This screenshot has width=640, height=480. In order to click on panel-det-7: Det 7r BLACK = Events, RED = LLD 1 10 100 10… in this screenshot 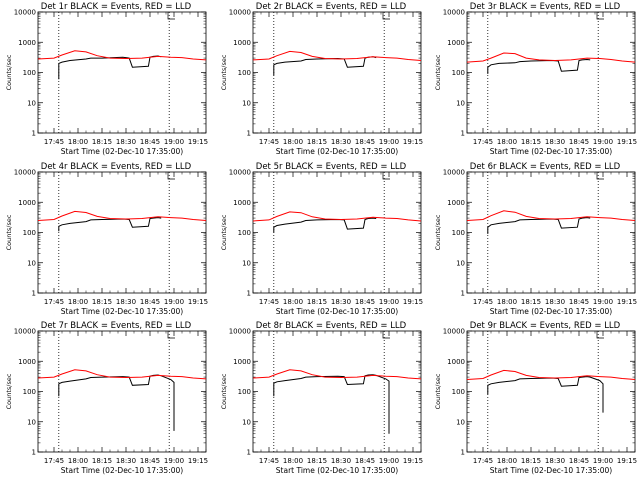, I will do `click(106, 398)`.